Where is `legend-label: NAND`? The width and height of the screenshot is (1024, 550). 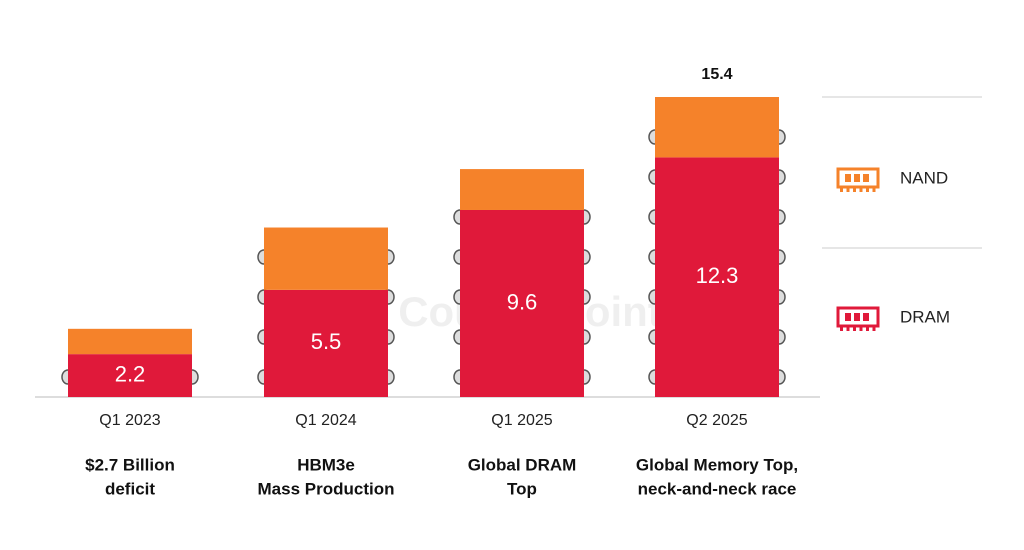
legend-label: NAND is located at coordinates (924, 177).